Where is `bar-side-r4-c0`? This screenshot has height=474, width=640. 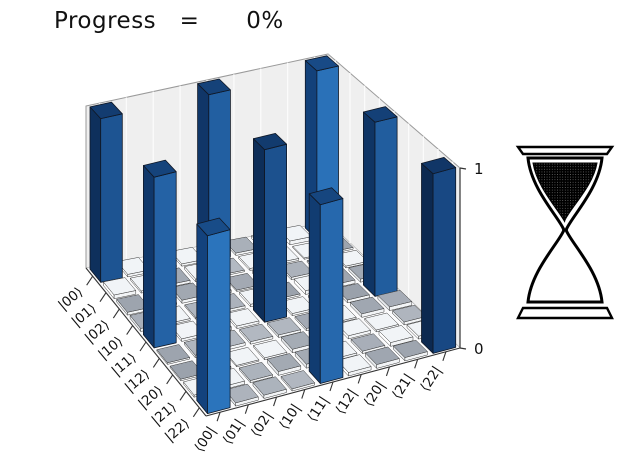 bar-side-r4-c0 is located at coordinates (148, 257).